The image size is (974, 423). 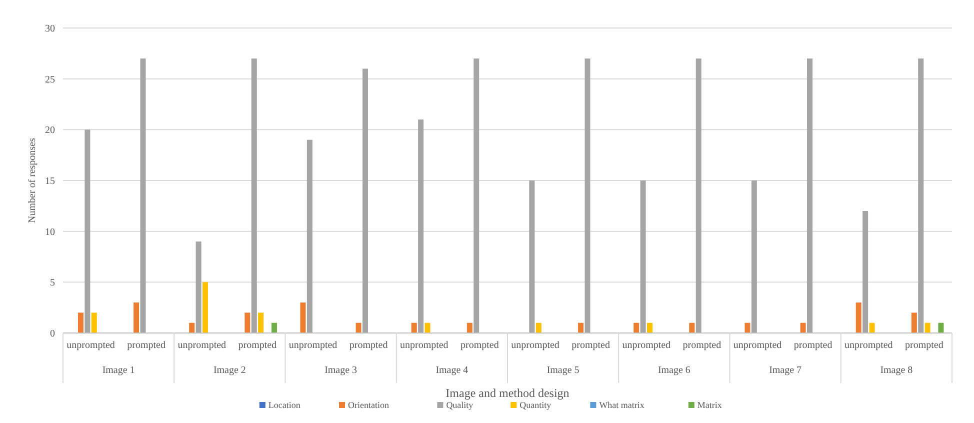 I want to click on text: Image 7, so click(x=785, y=370).